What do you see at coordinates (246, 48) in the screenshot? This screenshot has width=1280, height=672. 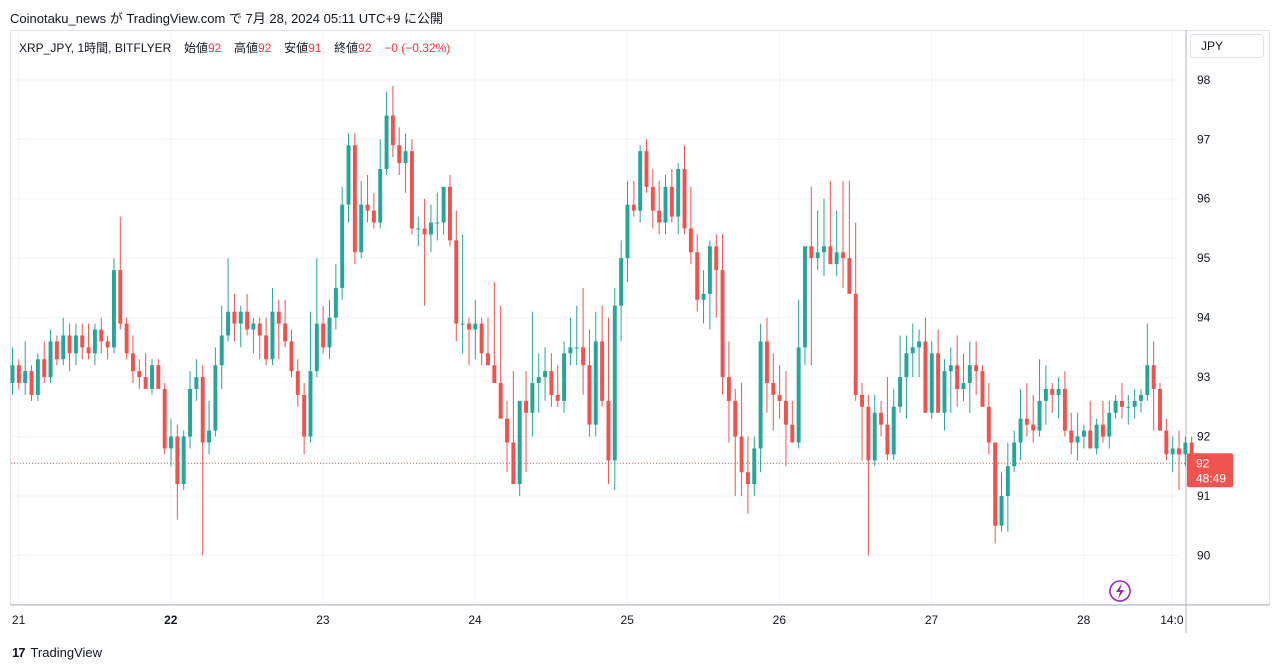 I see `legend-high-label: 高値` at bounding box center [246, 48].